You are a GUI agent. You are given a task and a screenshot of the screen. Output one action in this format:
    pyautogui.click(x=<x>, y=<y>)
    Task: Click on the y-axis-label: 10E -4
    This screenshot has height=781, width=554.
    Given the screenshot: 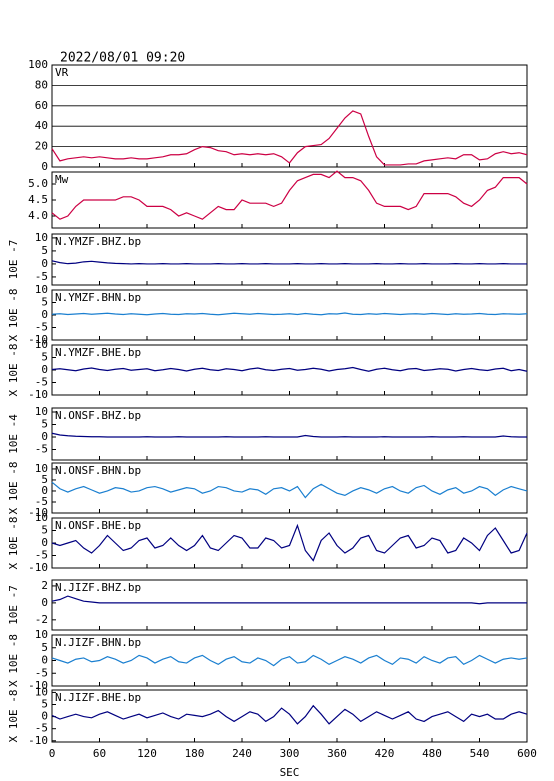 What is the action you would take?
    pyautogui.click(x=13, y=434)
    